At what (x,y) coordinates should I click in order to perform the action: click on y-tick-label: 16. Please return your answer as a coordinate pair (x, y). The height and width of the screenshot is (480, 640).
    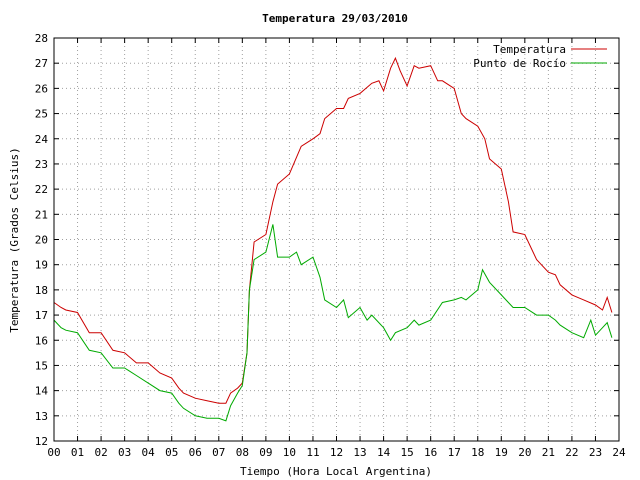
    Looking at the image, I should click on (41, 340).